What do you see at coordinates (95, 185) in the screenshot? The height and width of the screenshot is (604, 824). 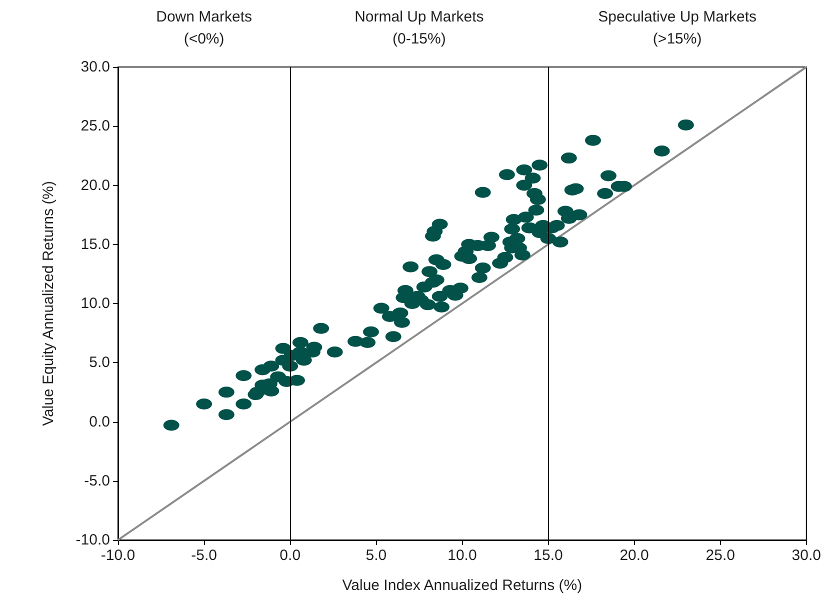 I see `y-tick-label: 20.0` at bounding box center [95, 185].